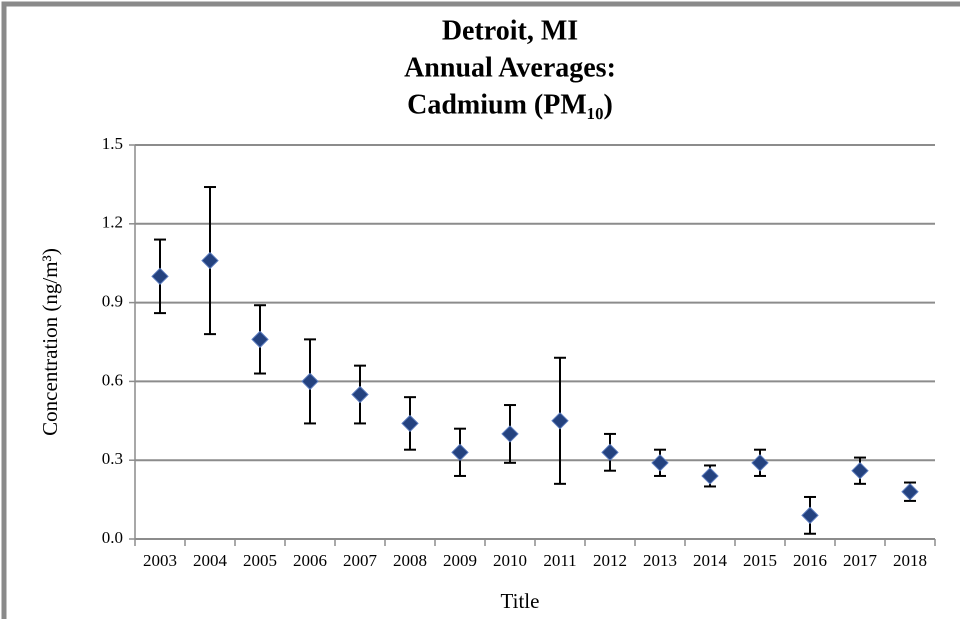  What do you see at coordinates (520, 601) in the screenshot?
I see `x-axis-label: Title` at bounding box center [520, 601].